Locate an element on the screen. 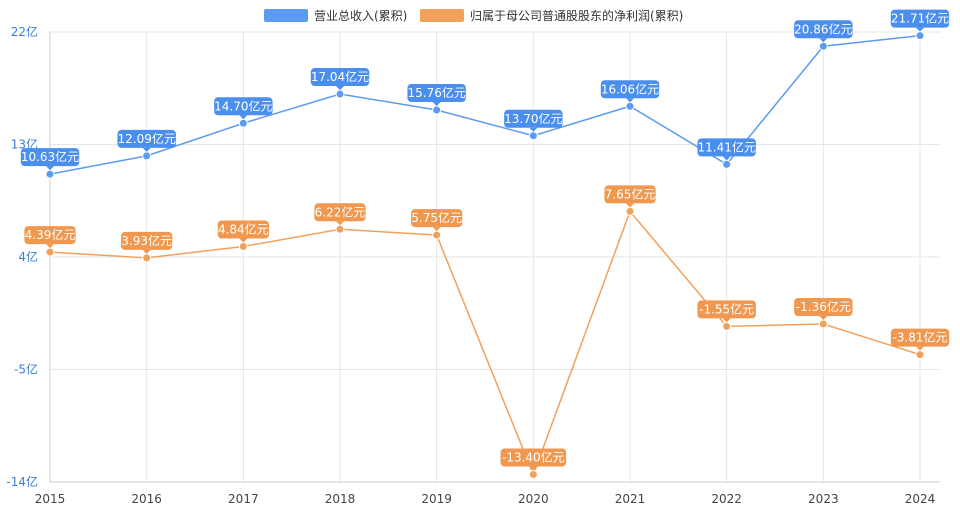 The height and width of the screenshot is (519, 960). data-label: 16.06亿元 is located at coordinates (630, 91).